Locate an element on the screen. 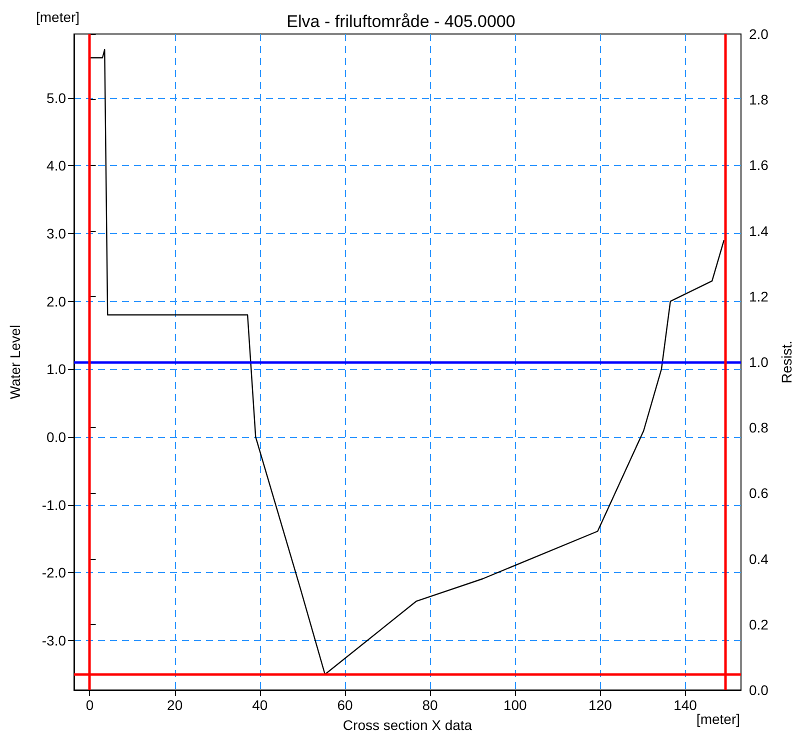 The width and height of the screenshot is (802, 740). y2-tick-label: 1.6 is located at coordinates (759, 165).